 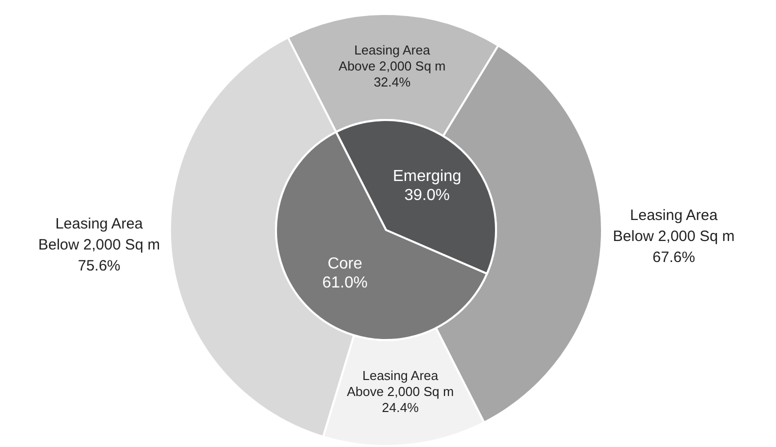 What do you see at coordinates (393, 82) in the screenshot?
I see `data-label: 32.4%` at bounding box center [393, 82].